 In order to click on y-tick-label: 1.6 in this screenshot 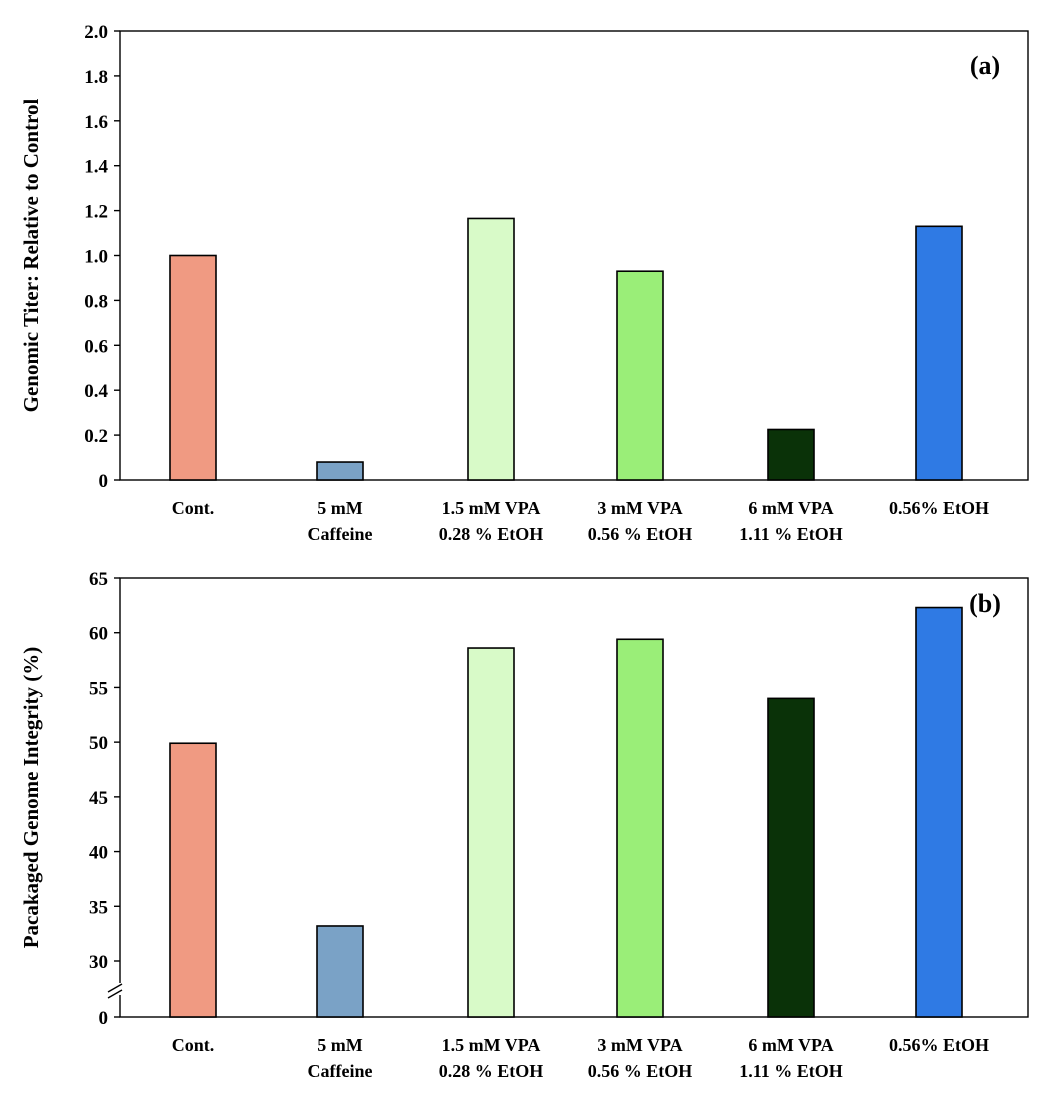, I will do `click(96, 122)`.